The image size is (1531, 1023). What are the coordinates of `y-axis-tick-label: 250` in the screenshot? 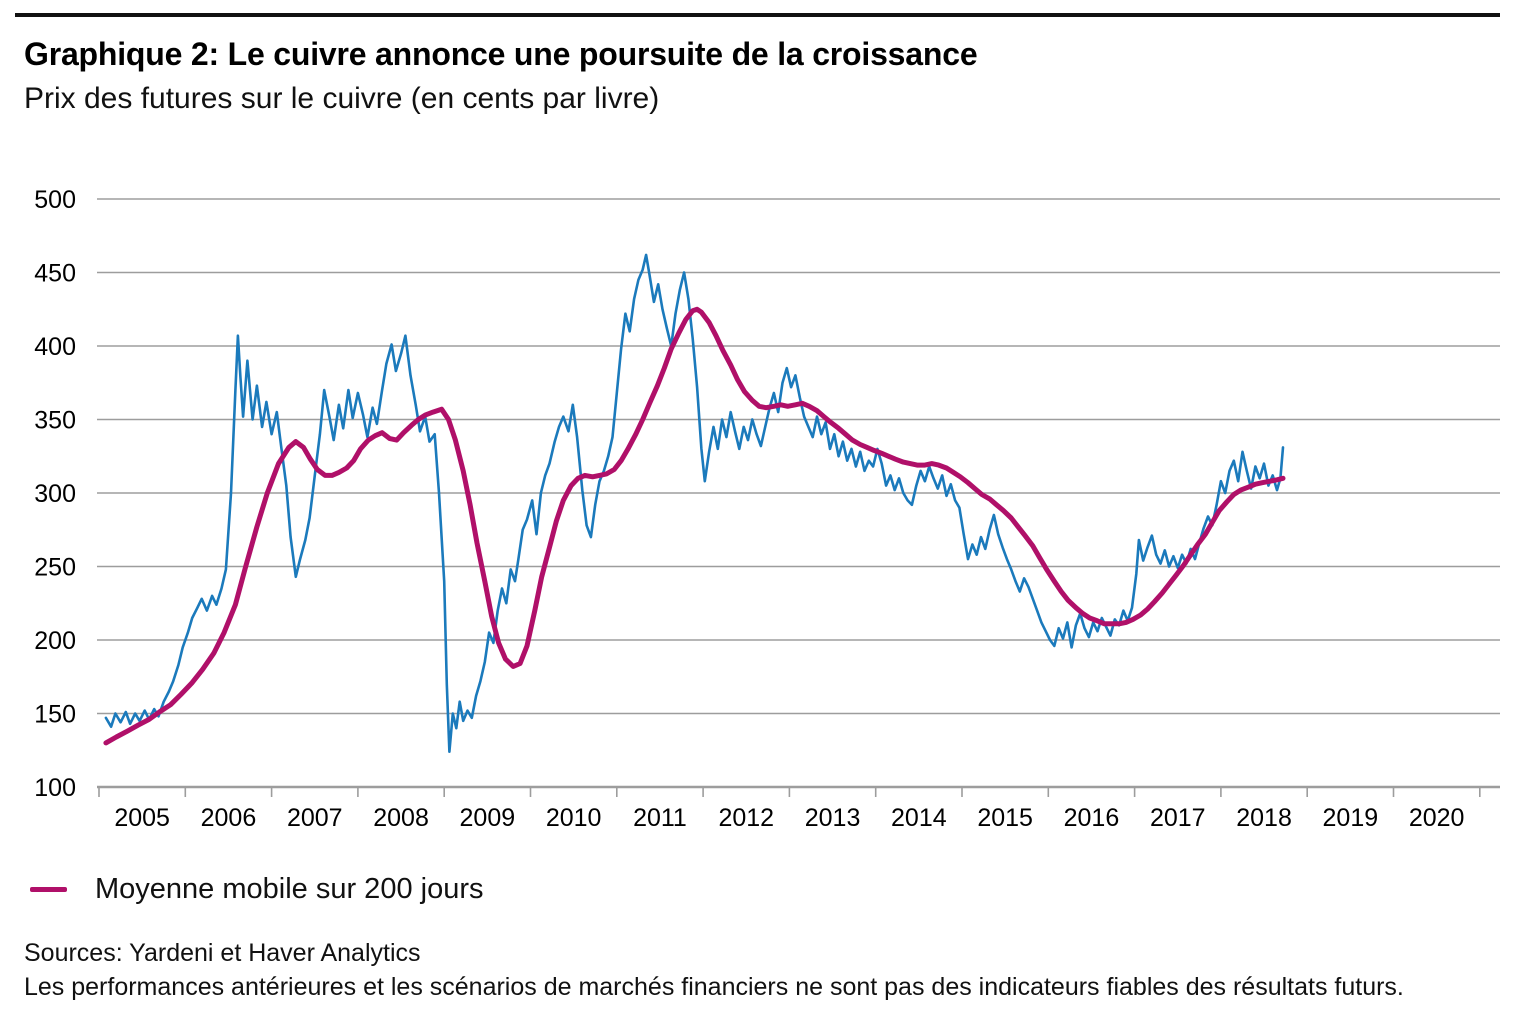 It's located at (55, 568).